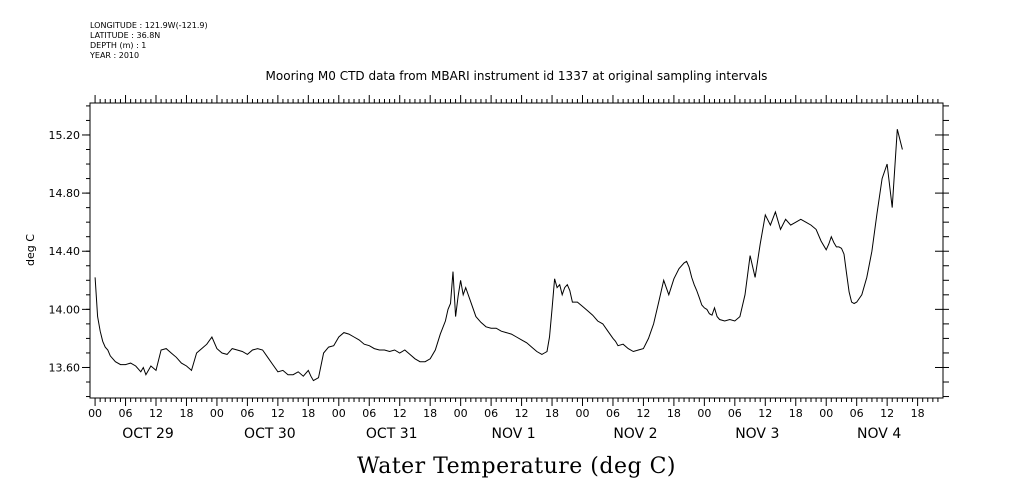 The width and height of the screenshot is (1009, 504). I want to click on x-day-label: OCT 31, so click(392, 434).